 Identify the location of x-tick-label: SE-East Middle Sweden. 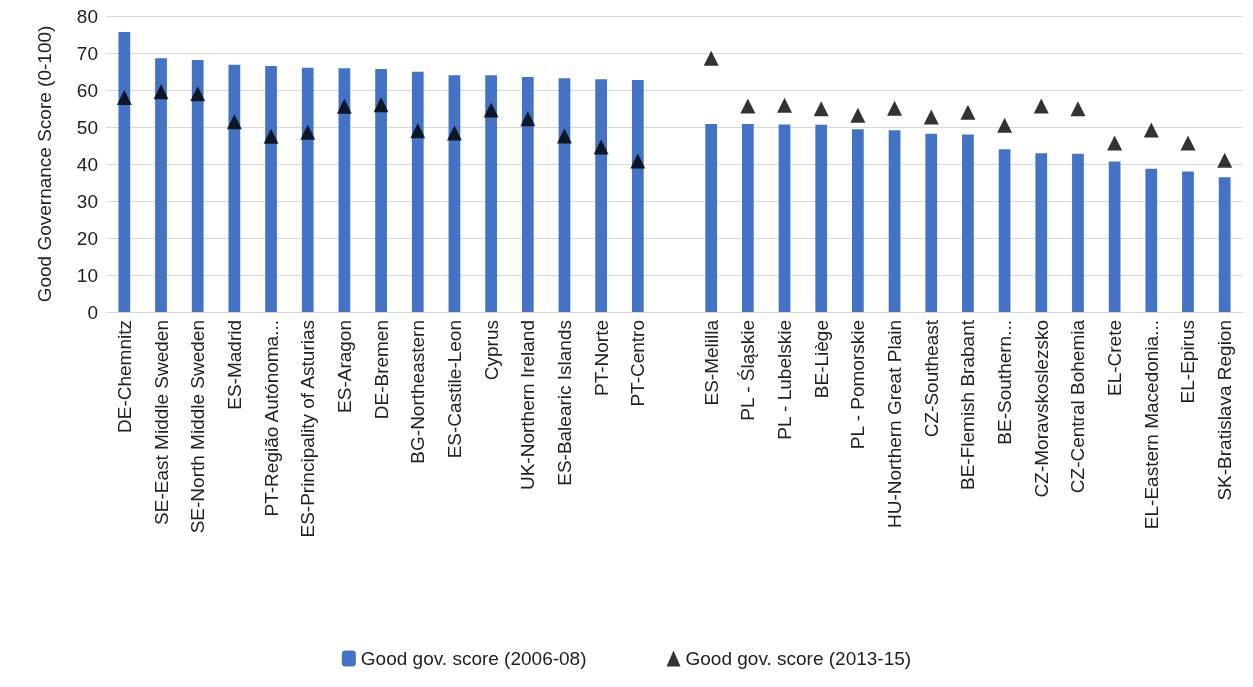
(161, 422).